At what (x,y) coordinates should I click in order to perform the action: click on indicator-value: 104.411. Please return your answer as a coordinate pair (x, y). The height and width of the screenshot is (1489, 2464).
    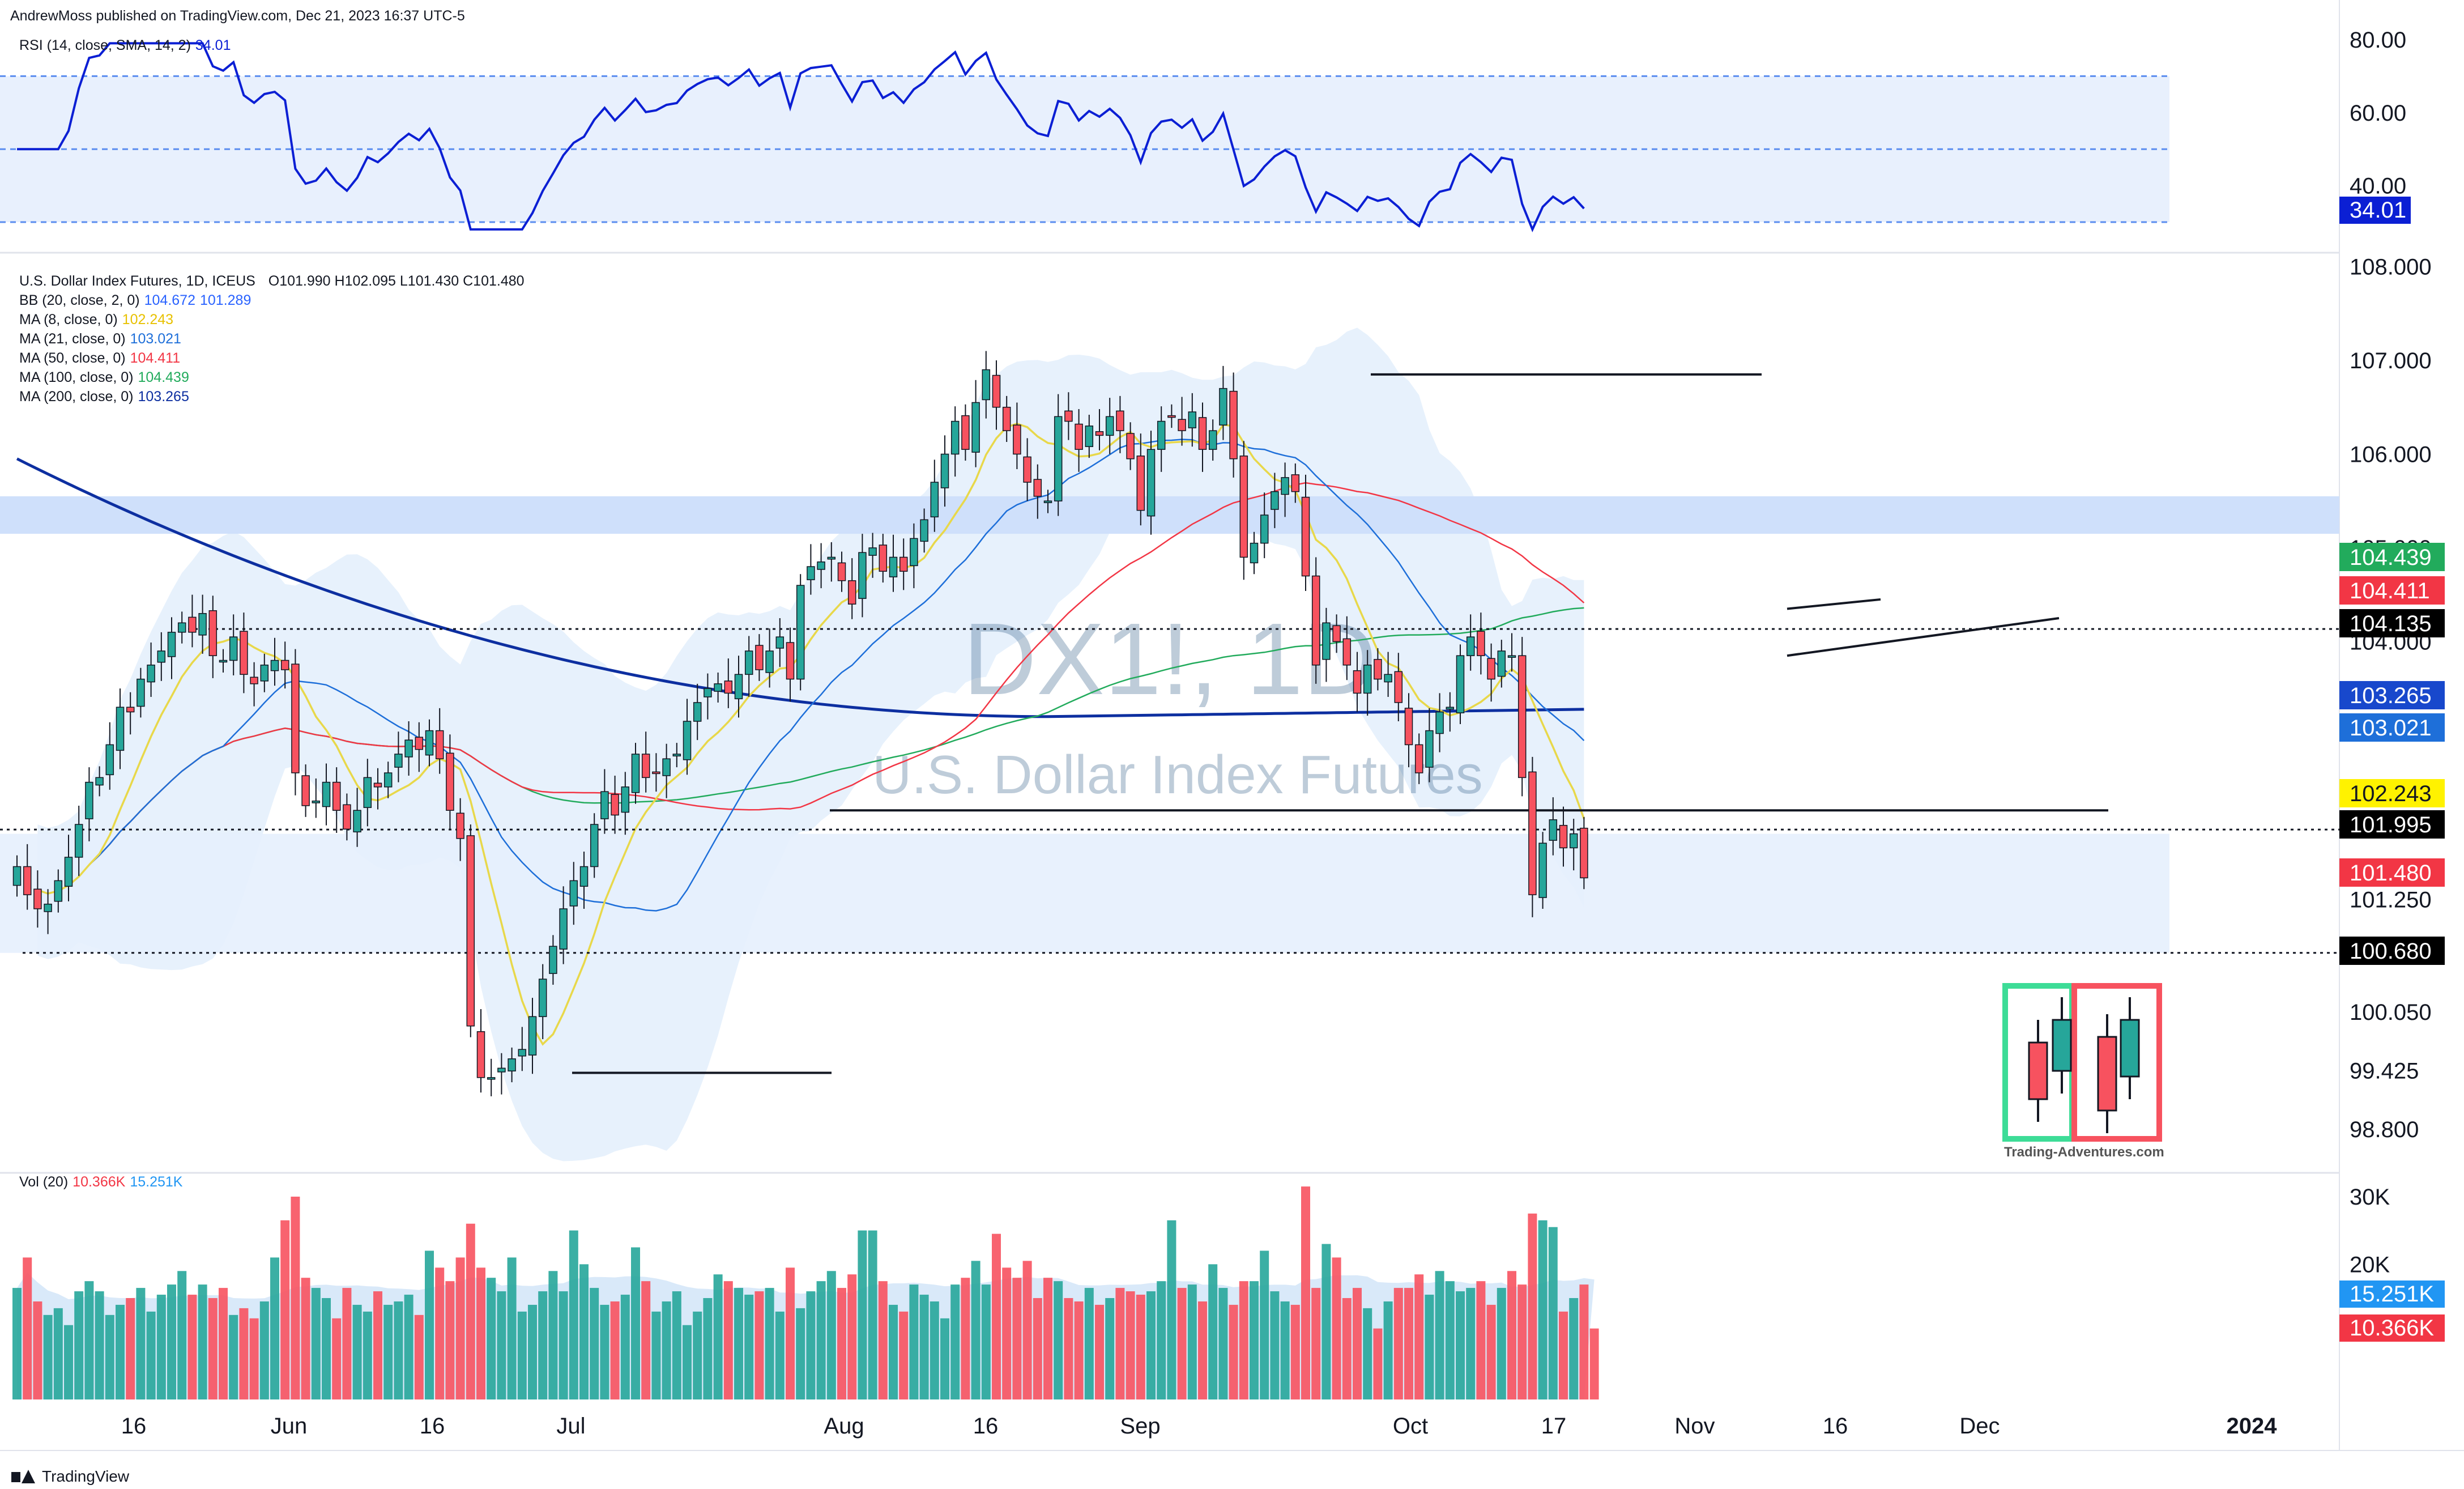
    Looking at the image, I should click on (155, 358).